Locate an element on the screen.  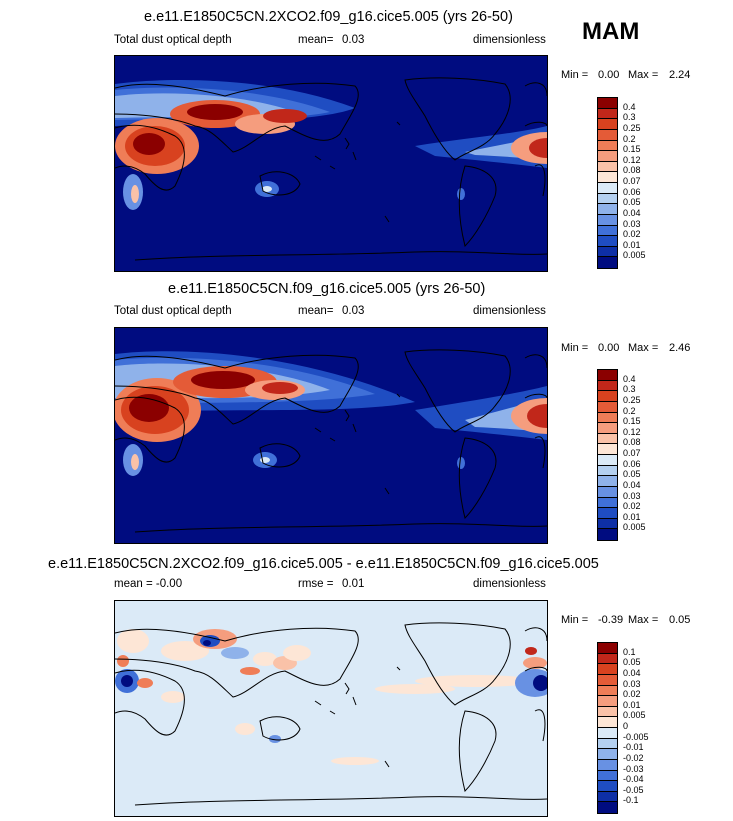
panel-3-min-label: Min = is located at coordinates (575, 620).